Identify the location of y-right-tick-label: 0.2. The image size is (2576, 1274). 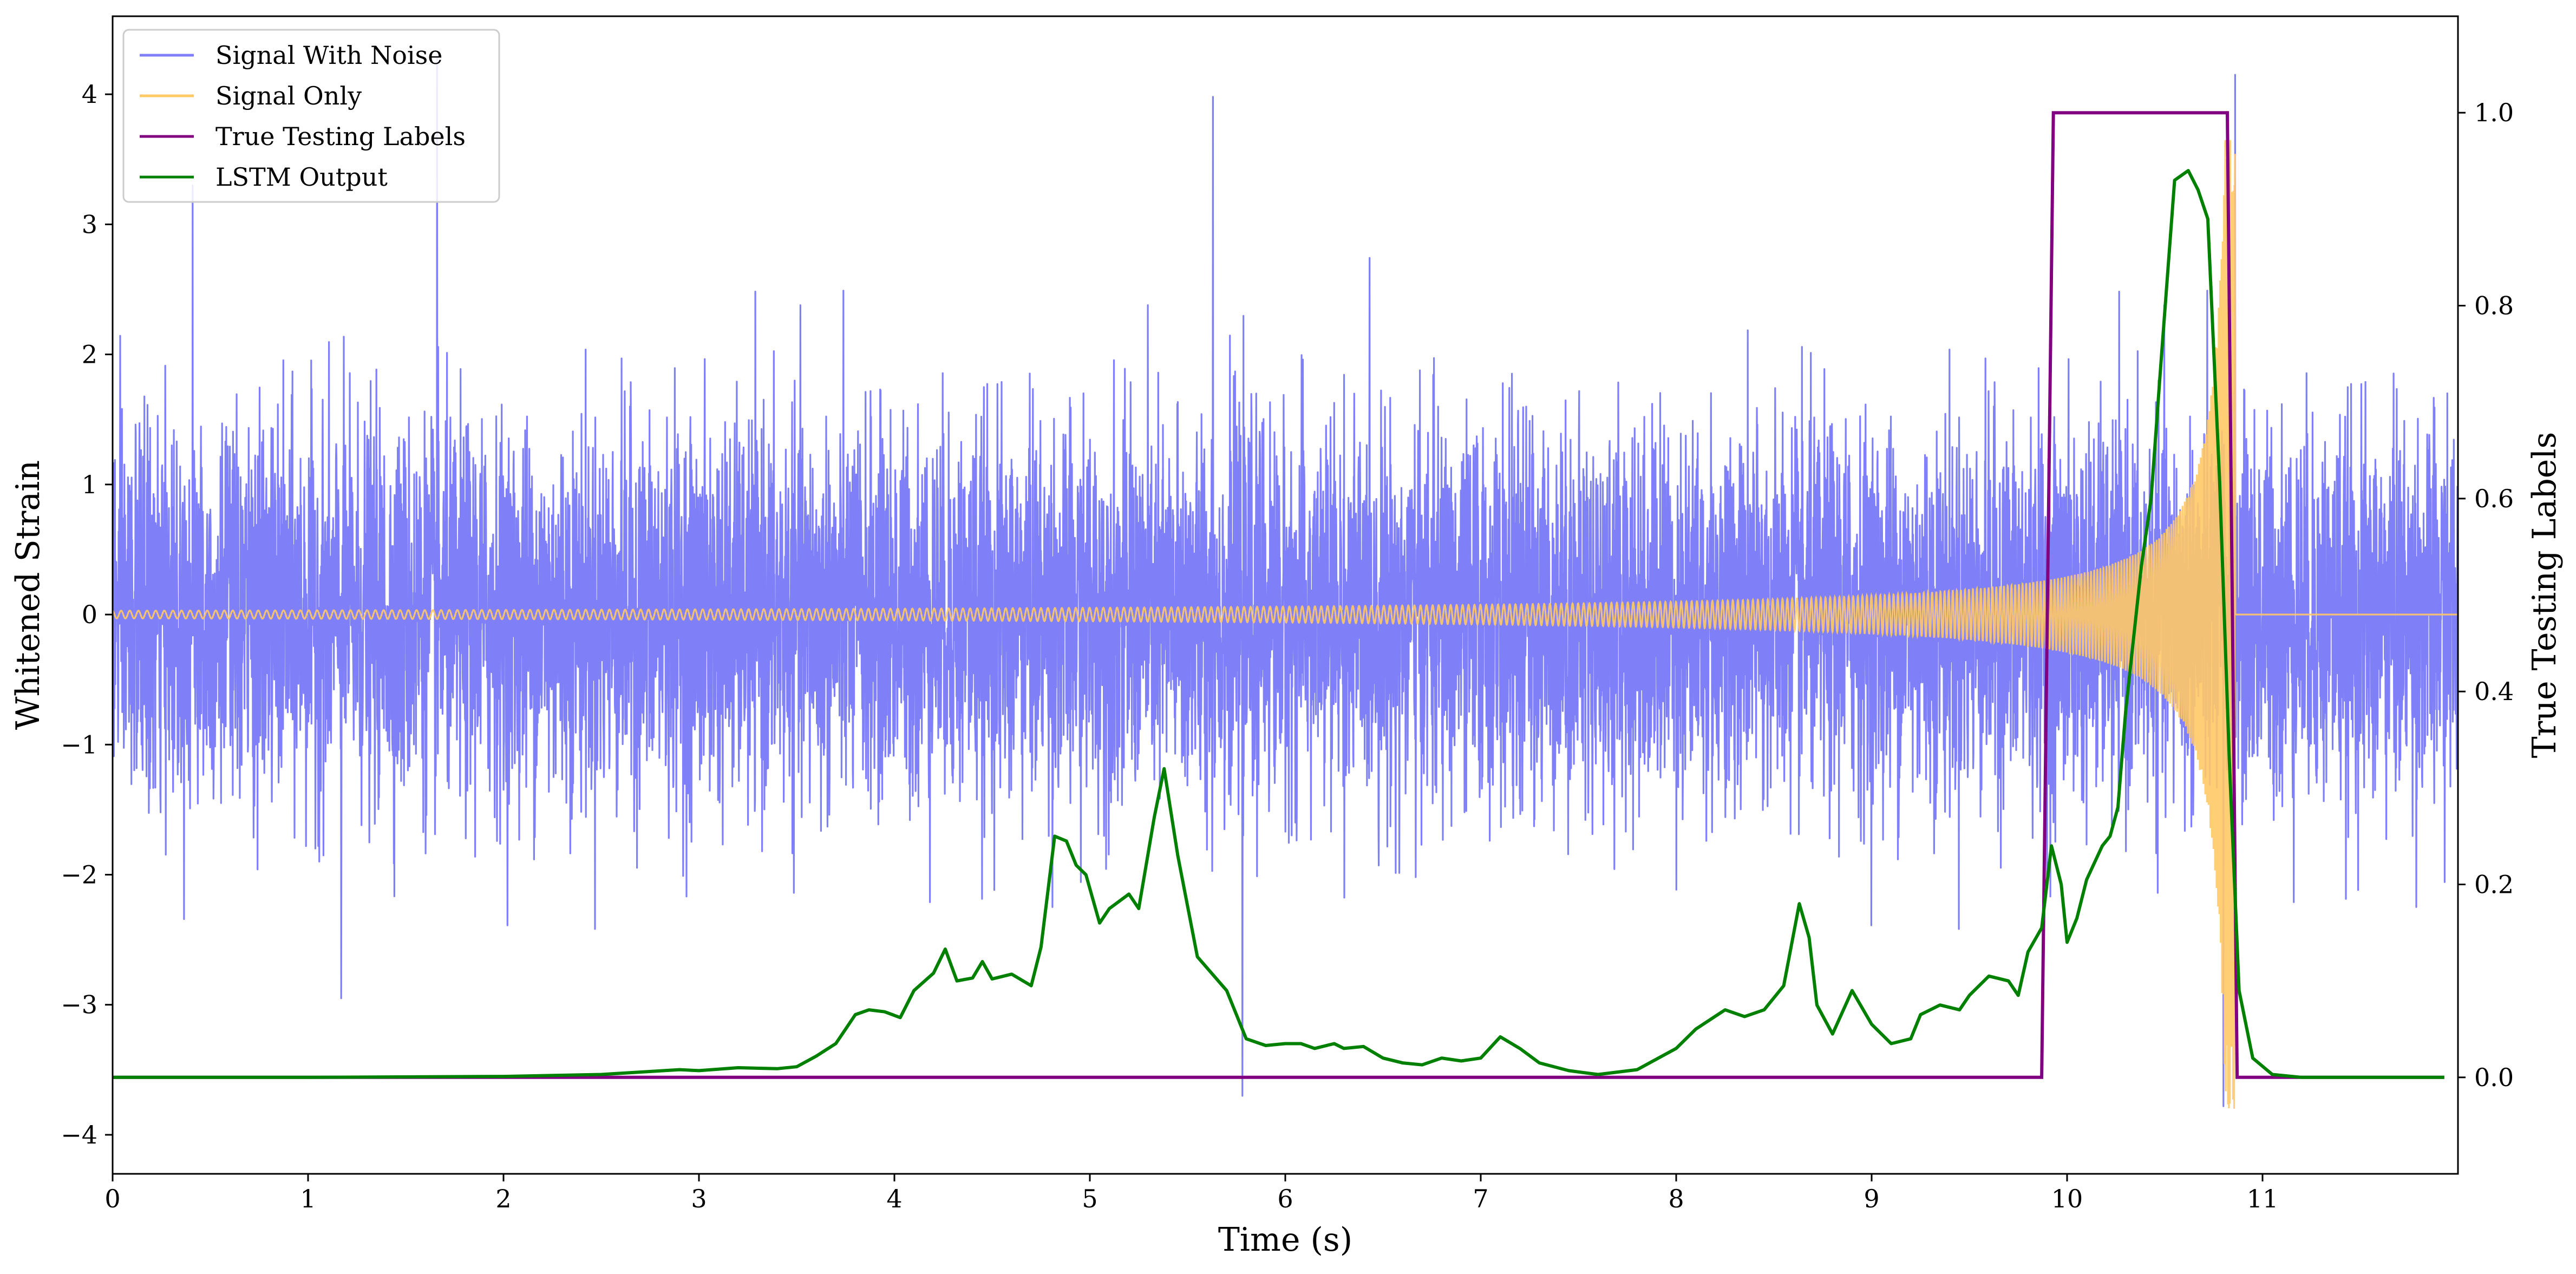
(2494, 884).